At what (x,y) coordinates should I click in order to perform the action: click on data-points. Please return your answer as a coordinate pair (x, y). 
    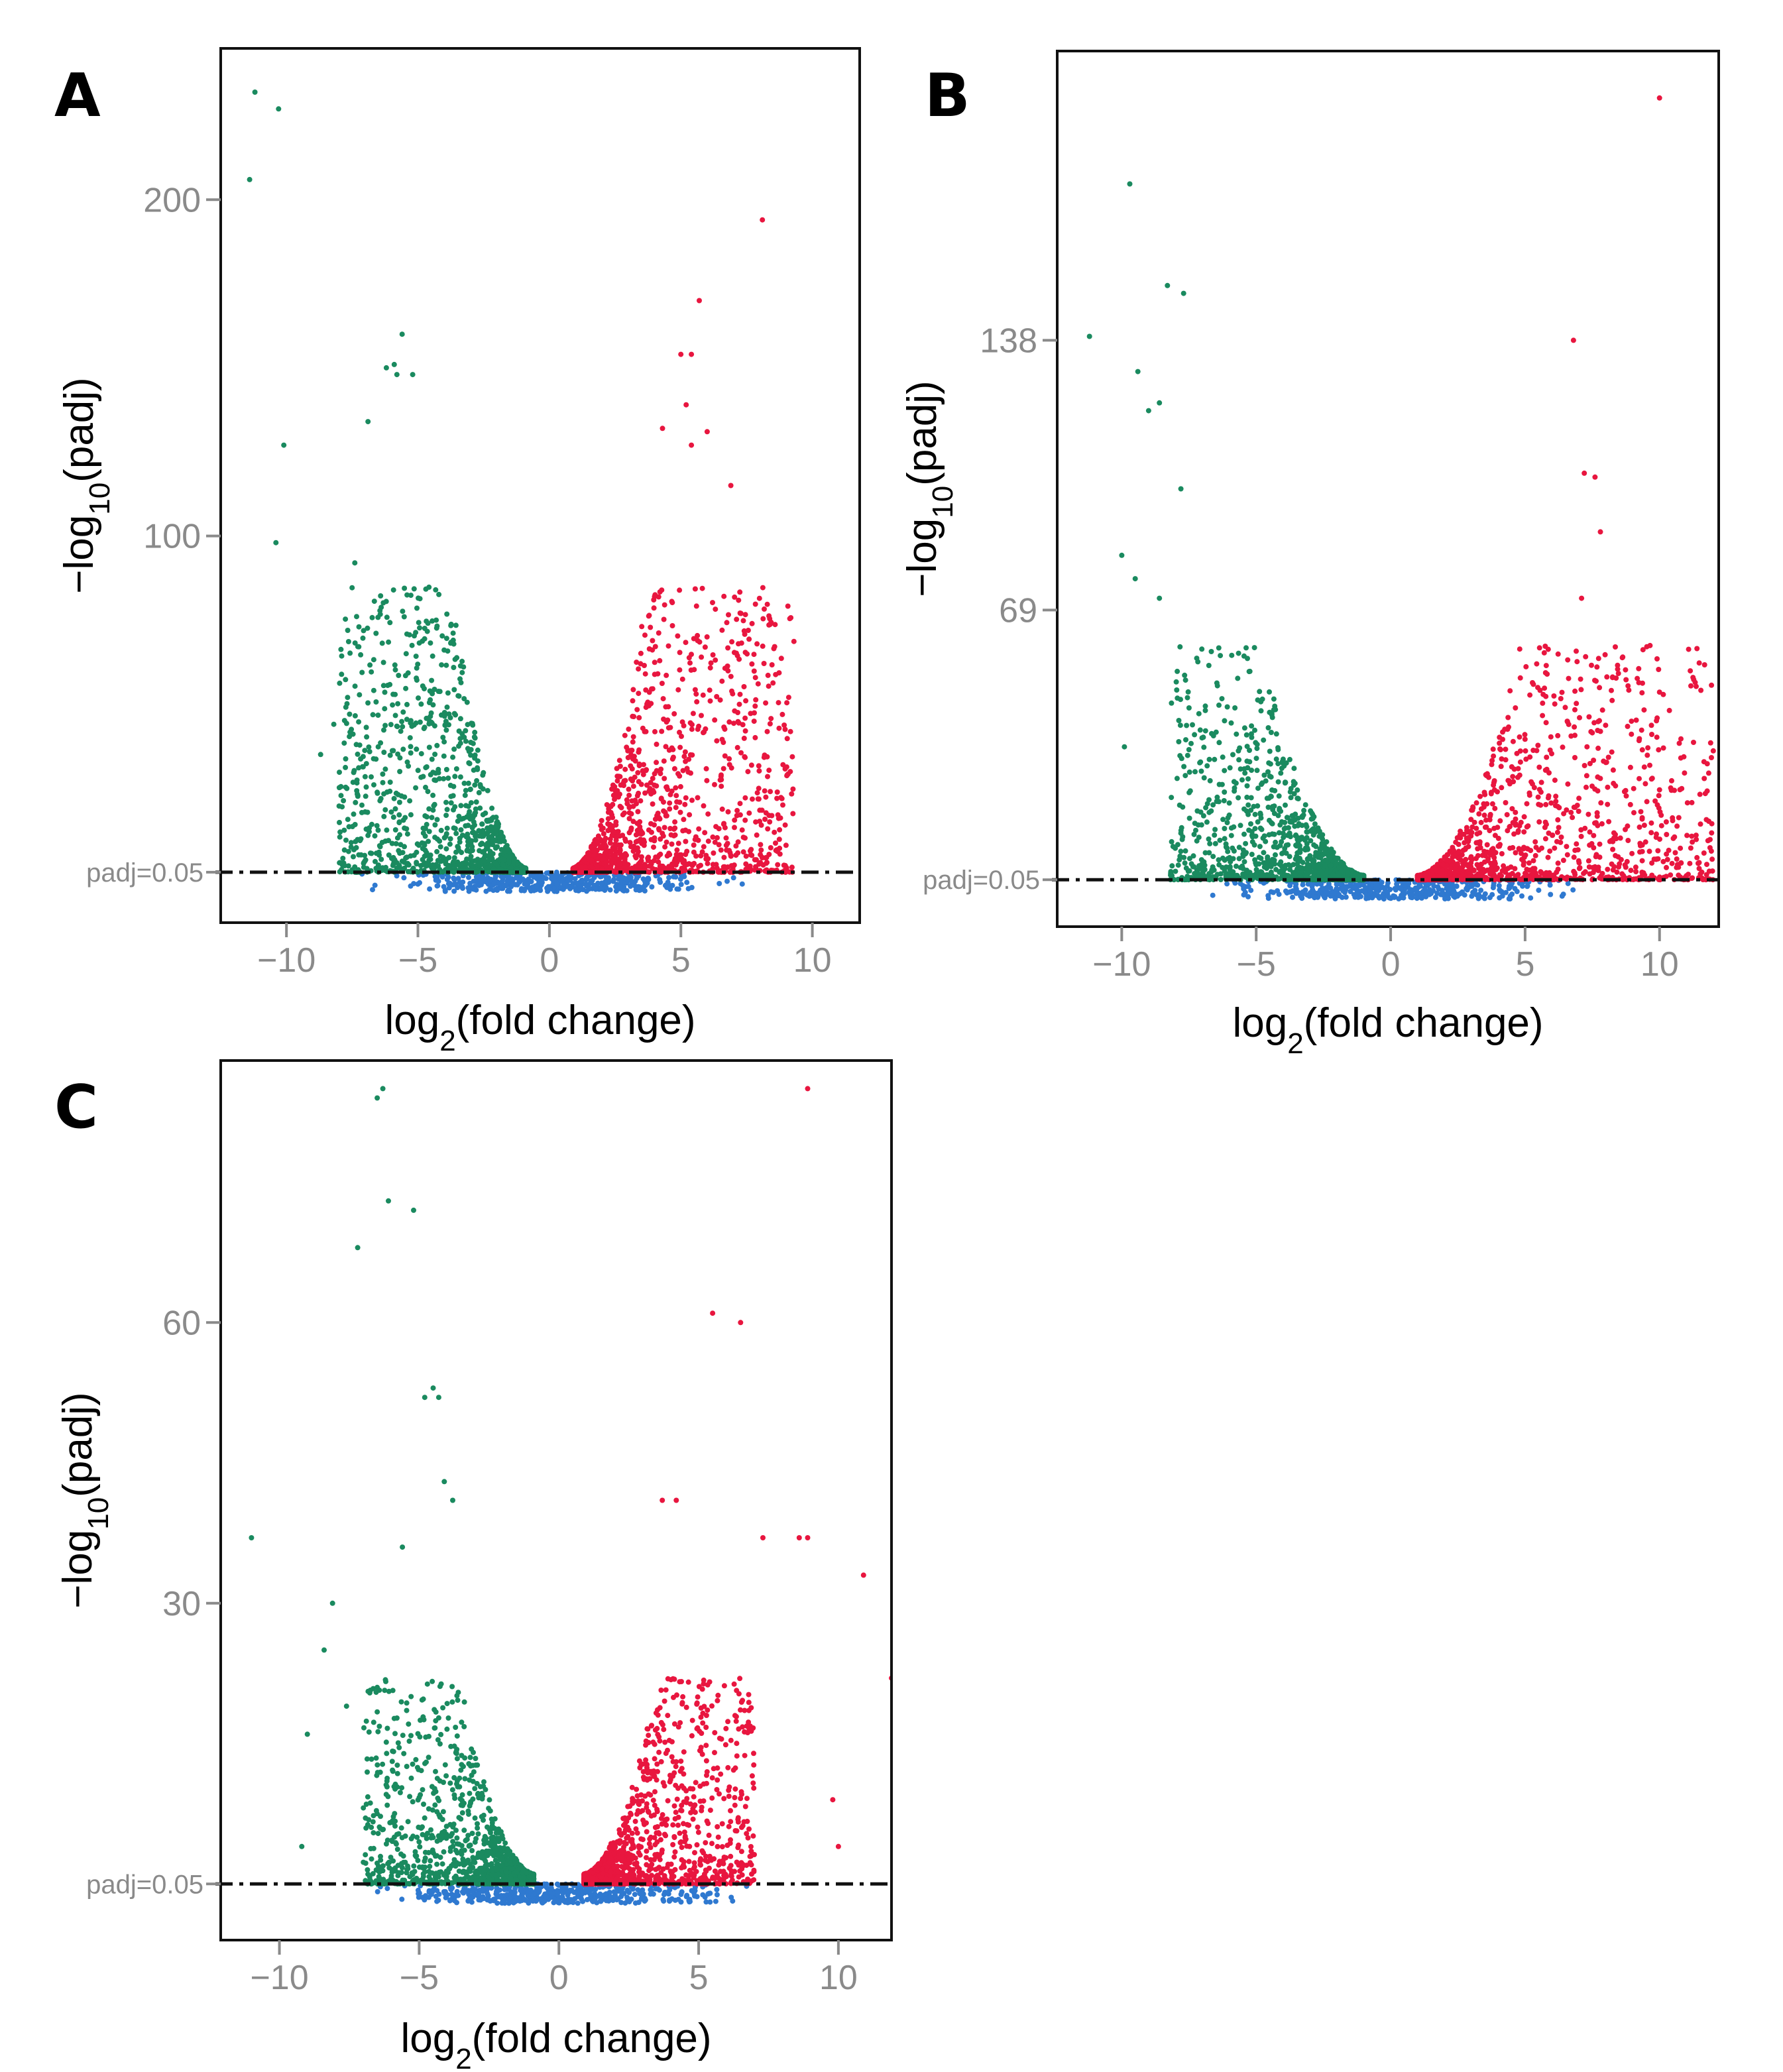
    Looking at the image, I should click on (522, 491).